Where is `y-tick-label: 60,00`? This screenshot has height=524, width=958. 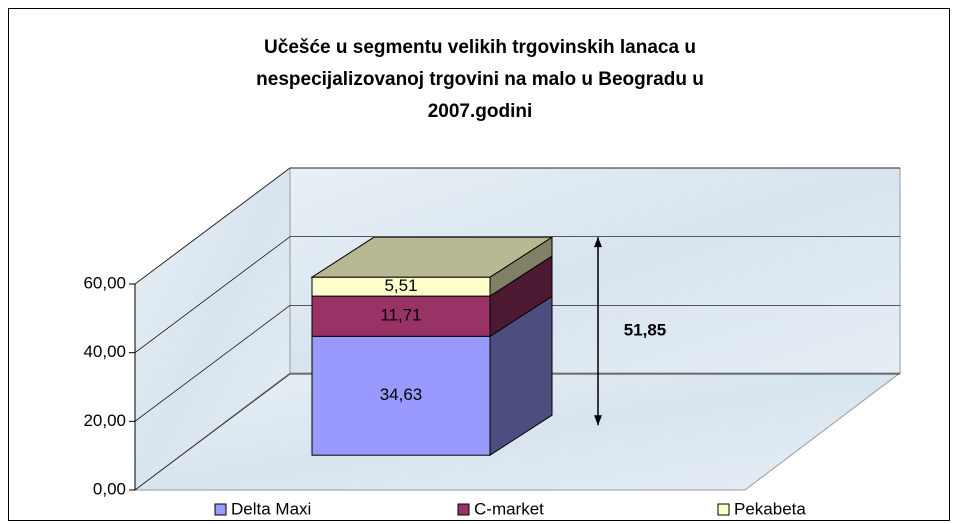 y-tick-label: 60,00 is located at coordinates (104, 282).